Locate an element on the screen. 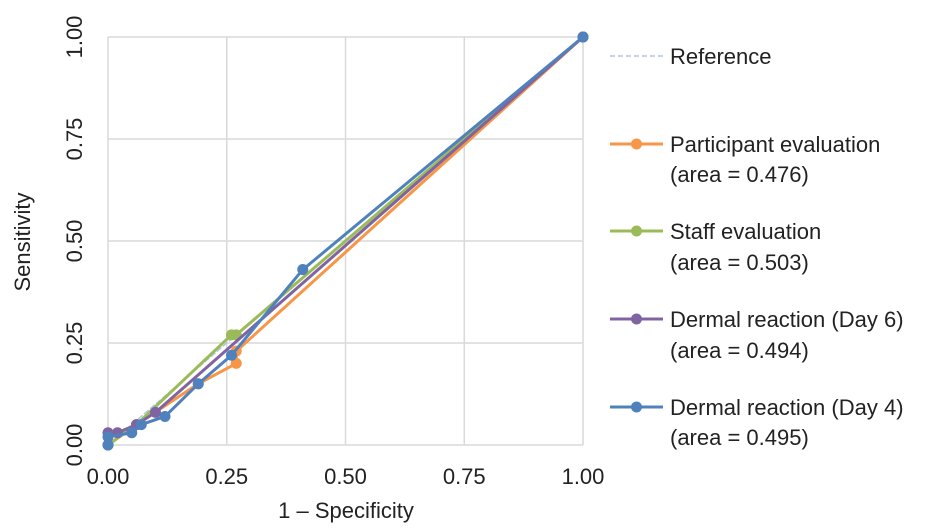  legend-area-label: (area = 0.494) is located at coordinates (739, 350).